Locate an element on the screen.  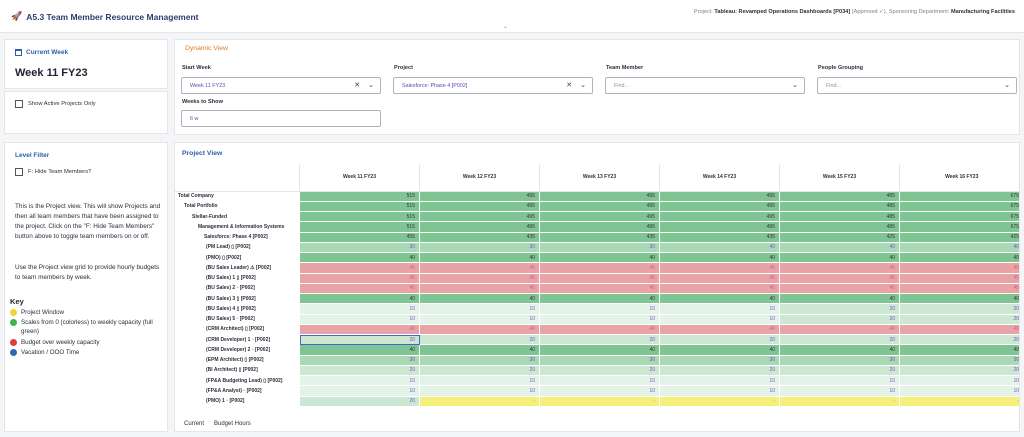
show-active-projects-toggle: Show Active Projects Only is located at coordinates (55, 104).